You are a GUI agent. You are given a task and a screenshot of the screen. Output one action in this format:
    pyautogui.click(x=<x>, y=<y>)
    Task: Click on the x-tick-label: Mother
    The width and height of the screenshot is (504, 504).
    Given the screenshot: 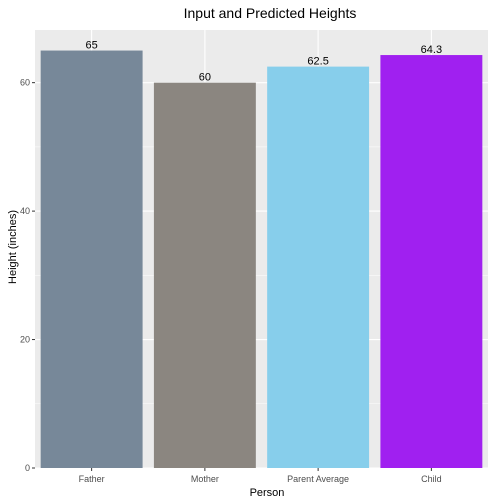 What is the action you would take?
    pyautogui.click(x=205, y=479)
    